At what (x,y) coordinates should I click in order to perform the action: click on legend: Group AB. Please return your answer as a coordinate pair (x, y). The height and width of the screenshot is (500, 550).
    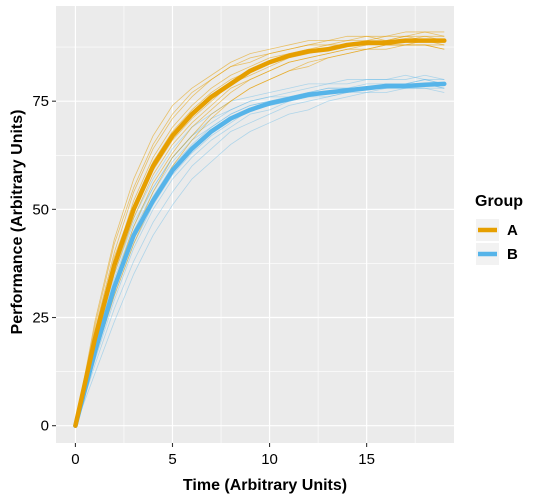
    Looking at the image, I should click on (499, 229).